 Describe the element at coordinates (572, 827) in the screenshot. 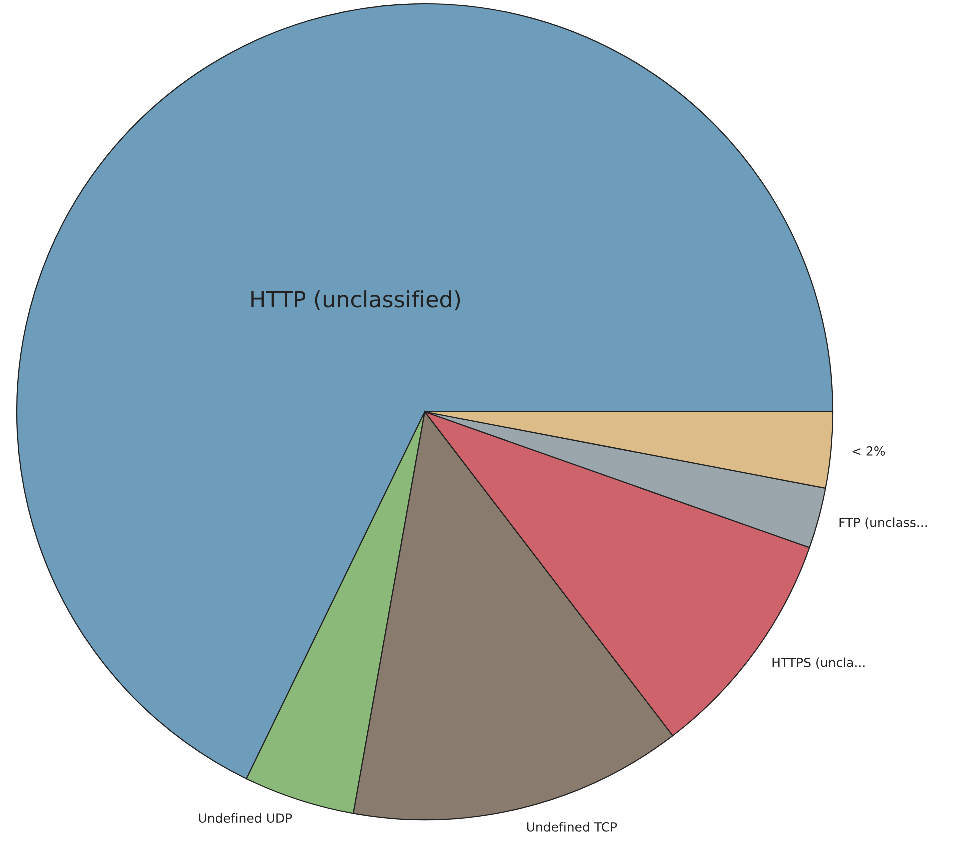

I see `slice-label: Undefined TCP` at that location.